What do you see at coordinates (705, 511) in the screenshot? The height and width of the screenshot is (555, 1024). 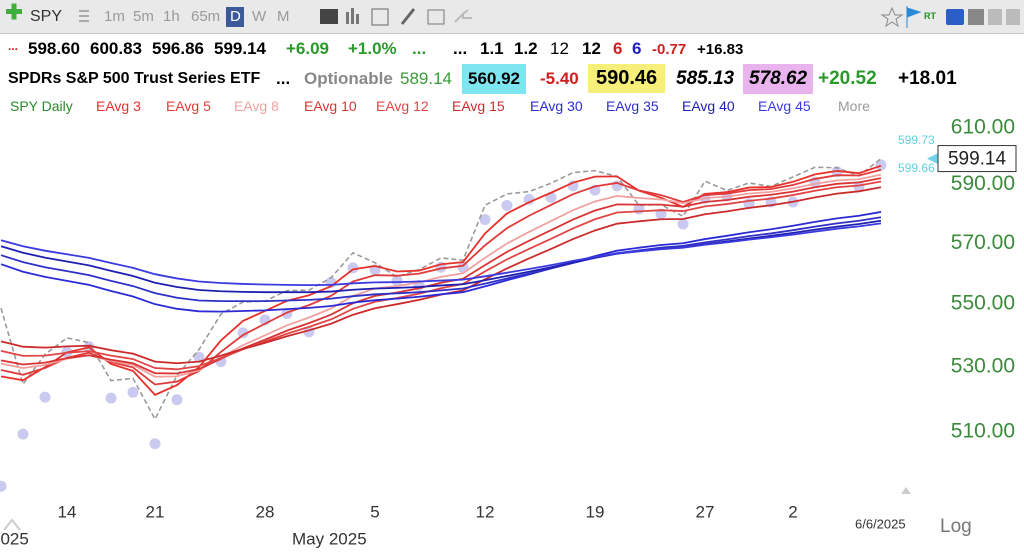 I see `x-tick-label: 27` at bounding box center [705, 511].